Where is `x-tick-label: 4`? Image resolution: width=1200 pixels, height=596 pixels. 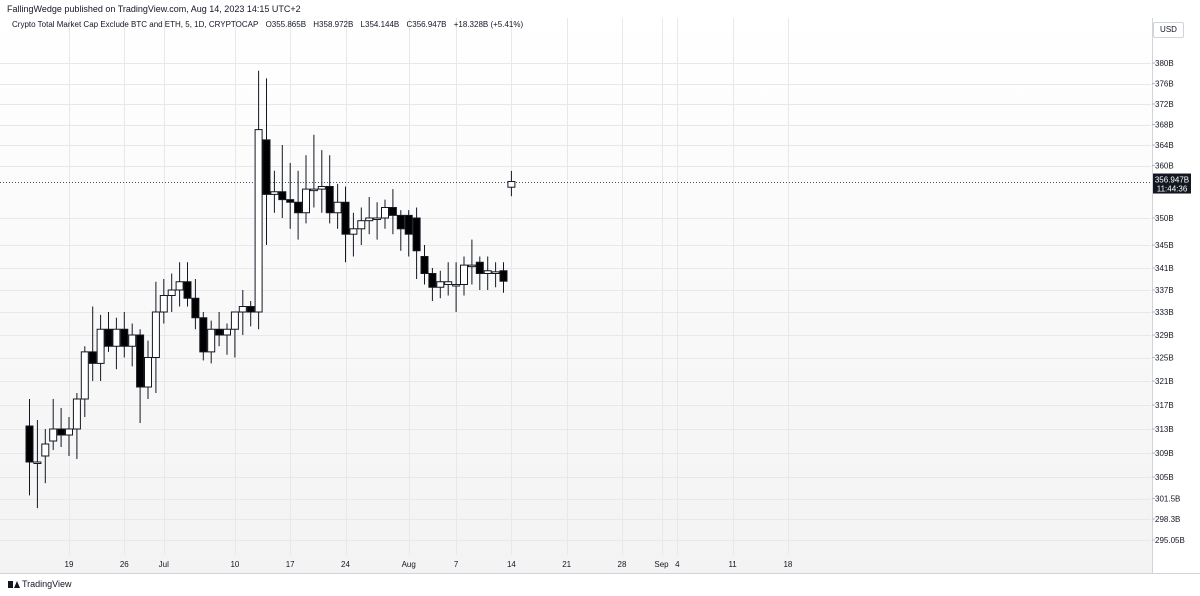
x-tick-label: 4 is located at coordinates (677, 564).